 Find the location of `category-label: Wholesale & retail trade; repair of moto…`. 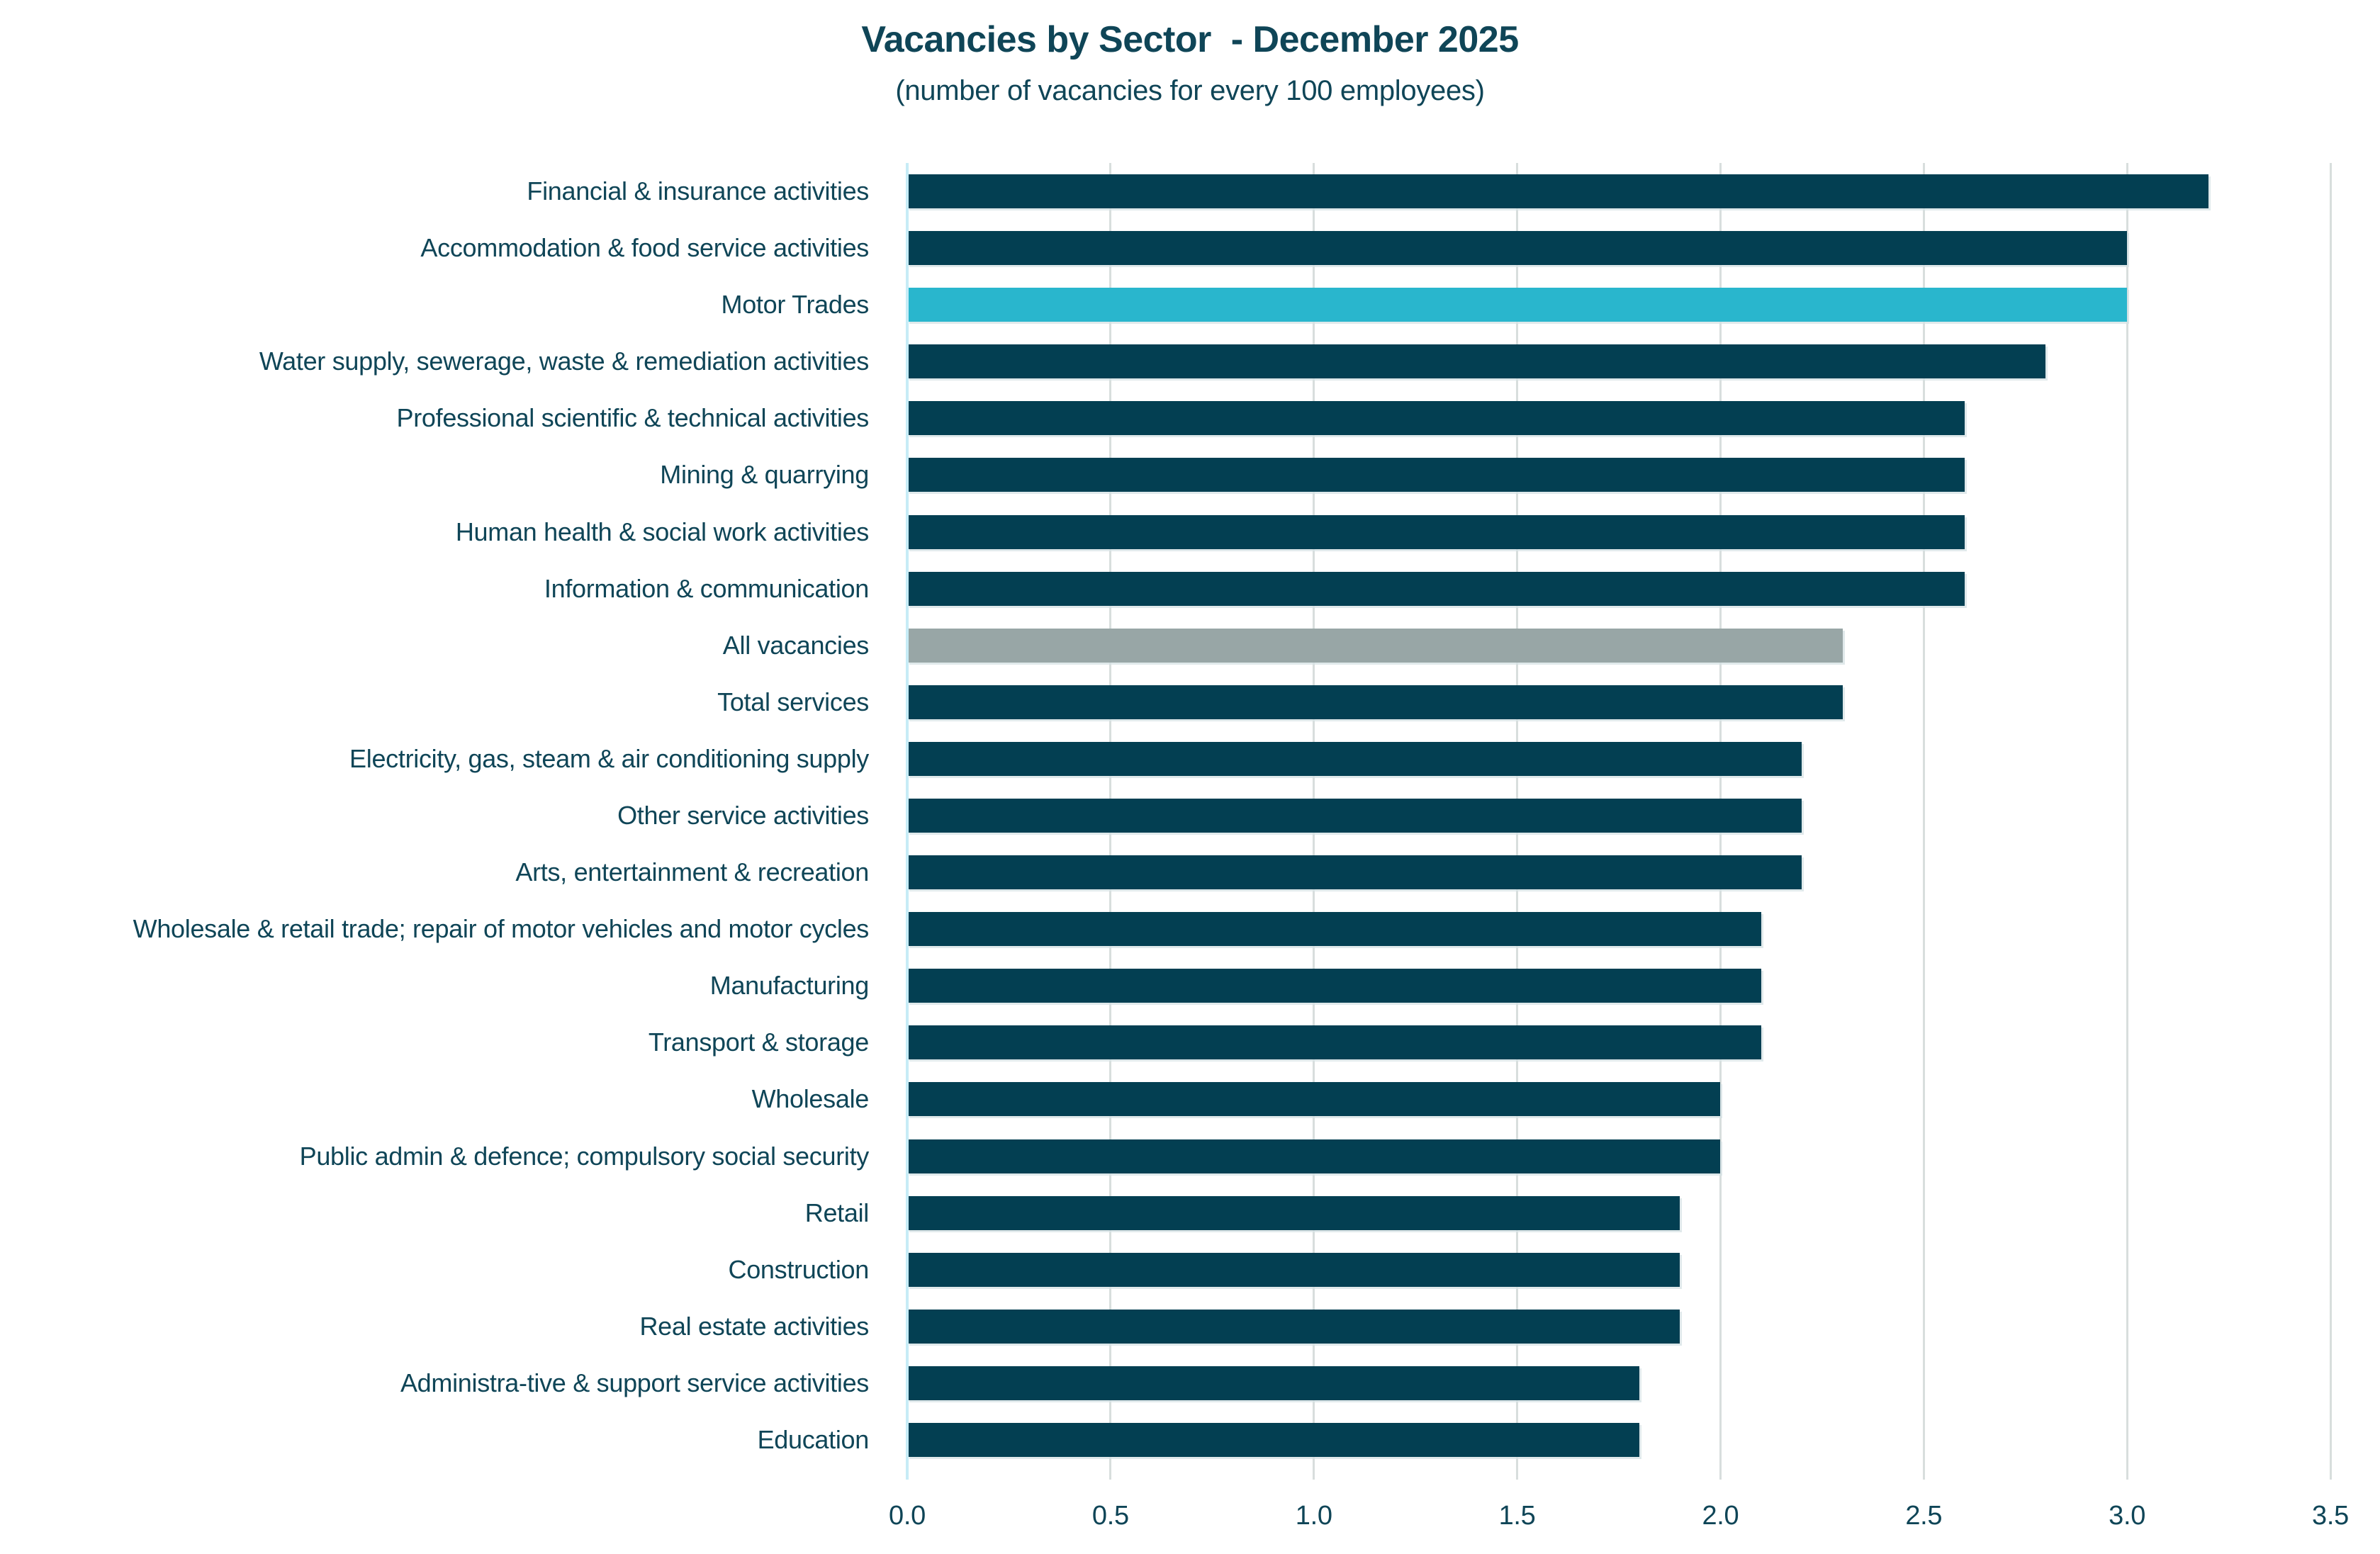

category-label: Wholesale & retail trade; repair of moto… is located at coordinates (501, 929).